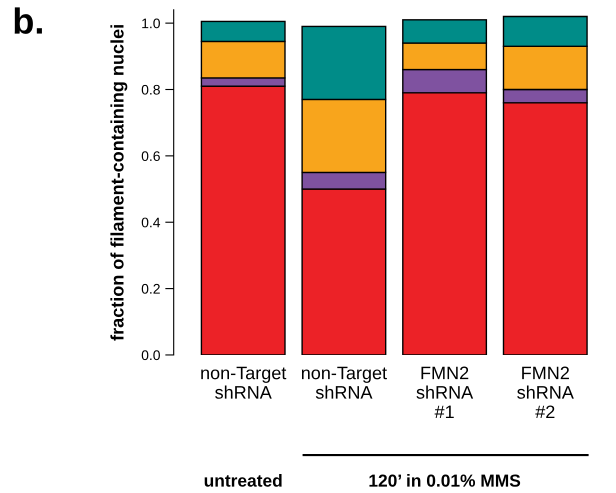 This screenshot has height=493, width=616. I want to click on x-tick-label: FMN2 shRNA #2, so click(545, 392).